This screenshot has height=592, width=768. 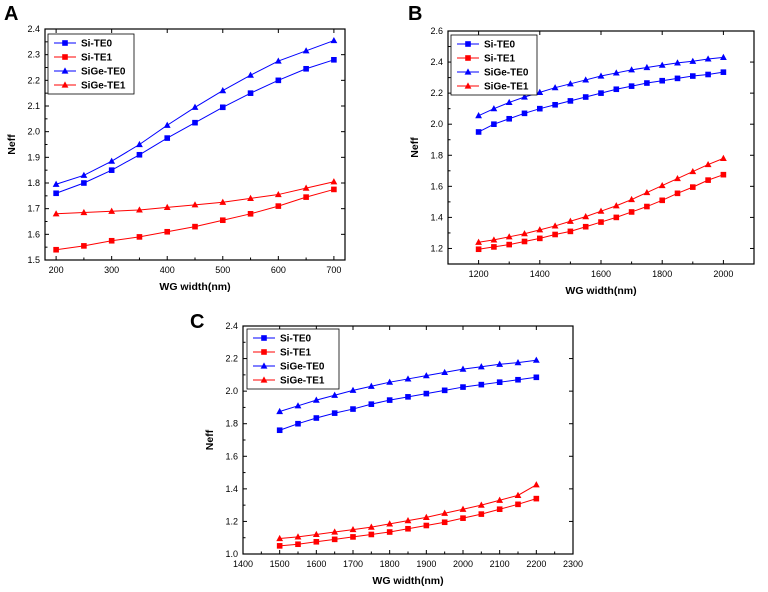 I want to click on x-tick-label: 2200, so click(x=536, y=564).